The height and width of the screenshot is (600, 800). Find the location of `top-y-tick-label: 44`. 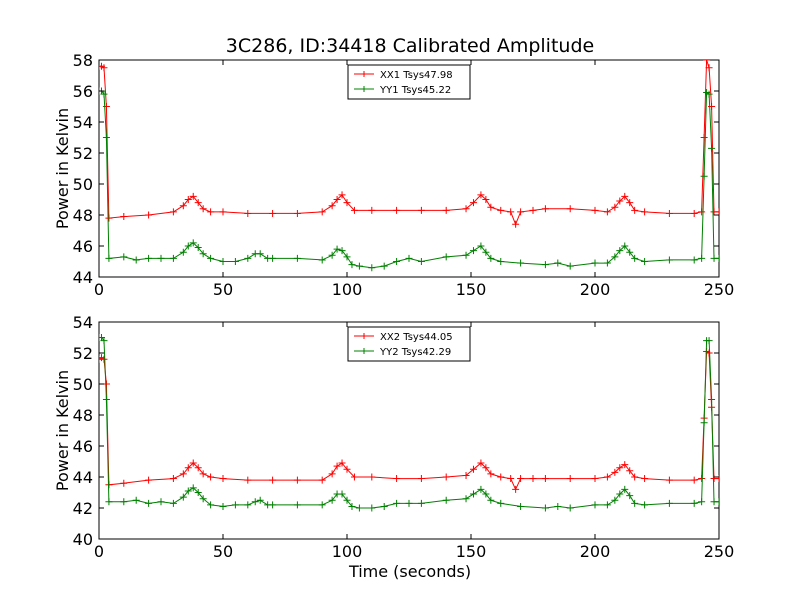

top-y-tick-label: 44 is located at coordinates (83, 277).